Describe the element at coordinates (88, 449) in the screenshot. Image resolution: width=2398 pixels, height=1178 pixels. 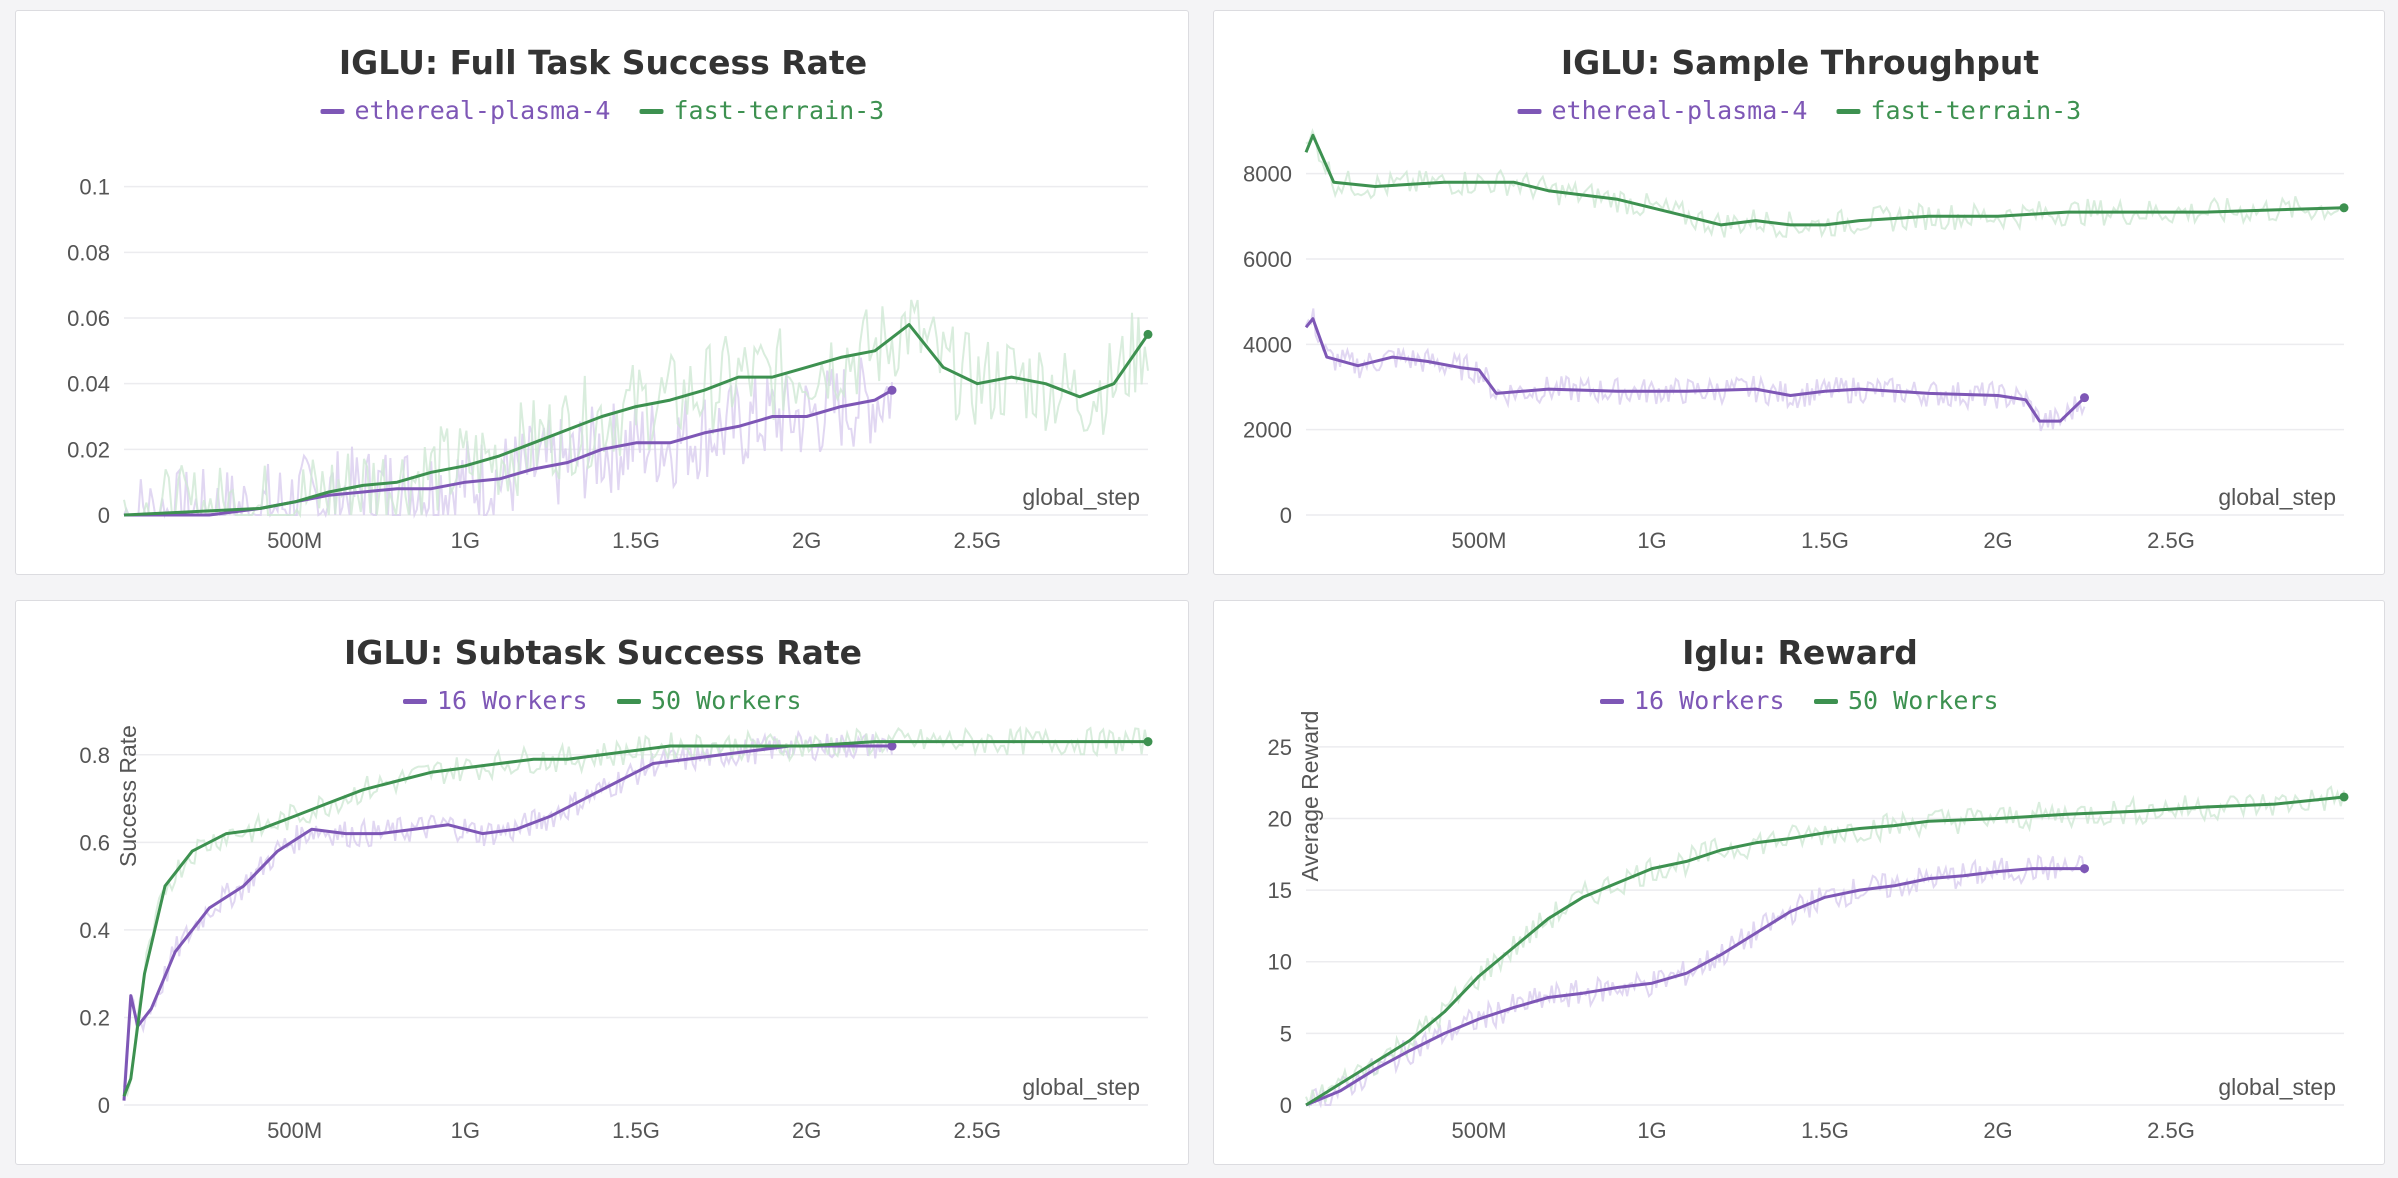
I see `y-tick-label: 0.02` at that location.